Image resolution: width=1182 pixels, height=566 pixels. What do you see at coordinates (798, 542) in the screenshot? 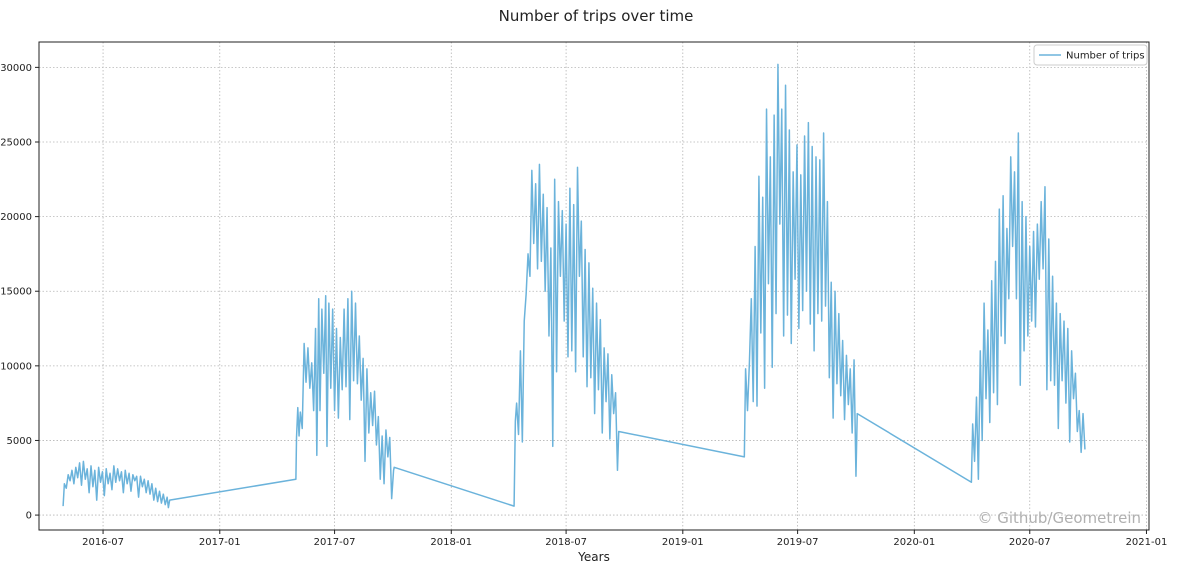
I see `x-tick-label: 2019-07` at bounding box center [798, 542].